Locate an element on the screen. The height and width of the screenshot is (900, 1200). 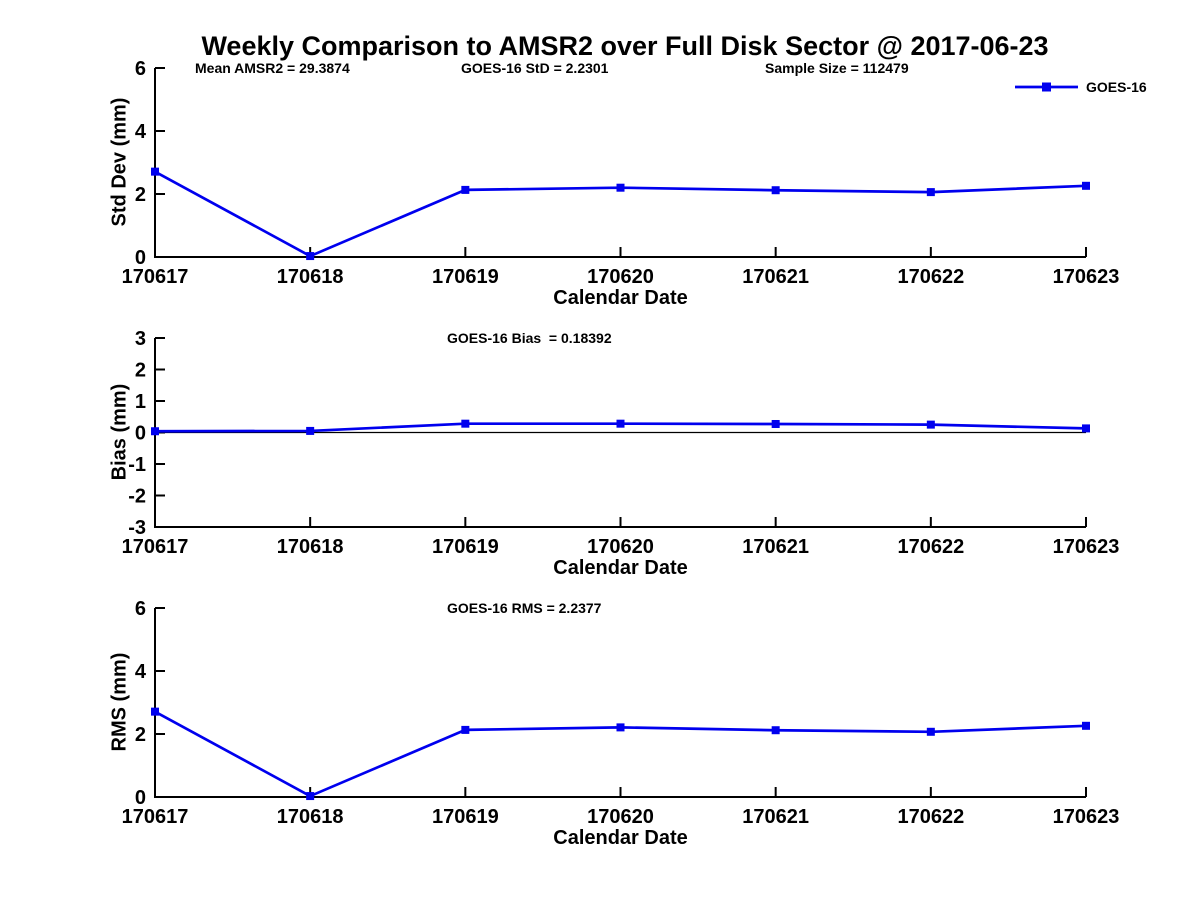
rms-plot-x-tick-label: 170621 is located at coordinates (775, 817).